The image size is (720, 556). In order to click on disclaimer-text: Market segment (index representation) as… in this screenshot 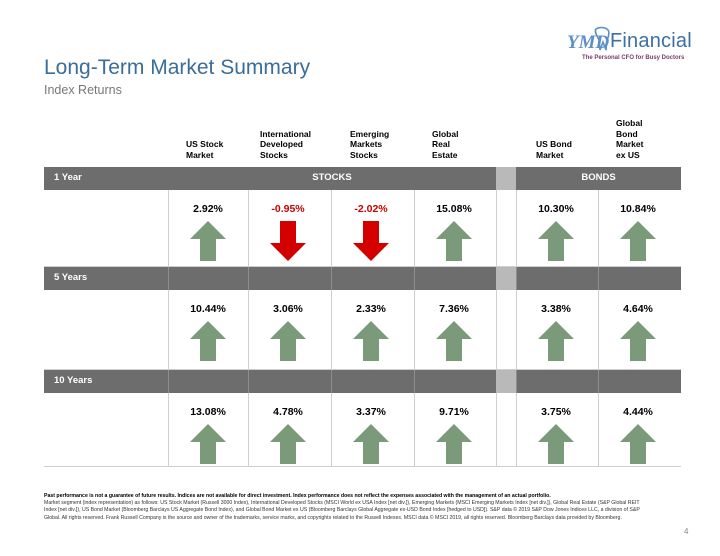, I will do `click(342, 510)`.